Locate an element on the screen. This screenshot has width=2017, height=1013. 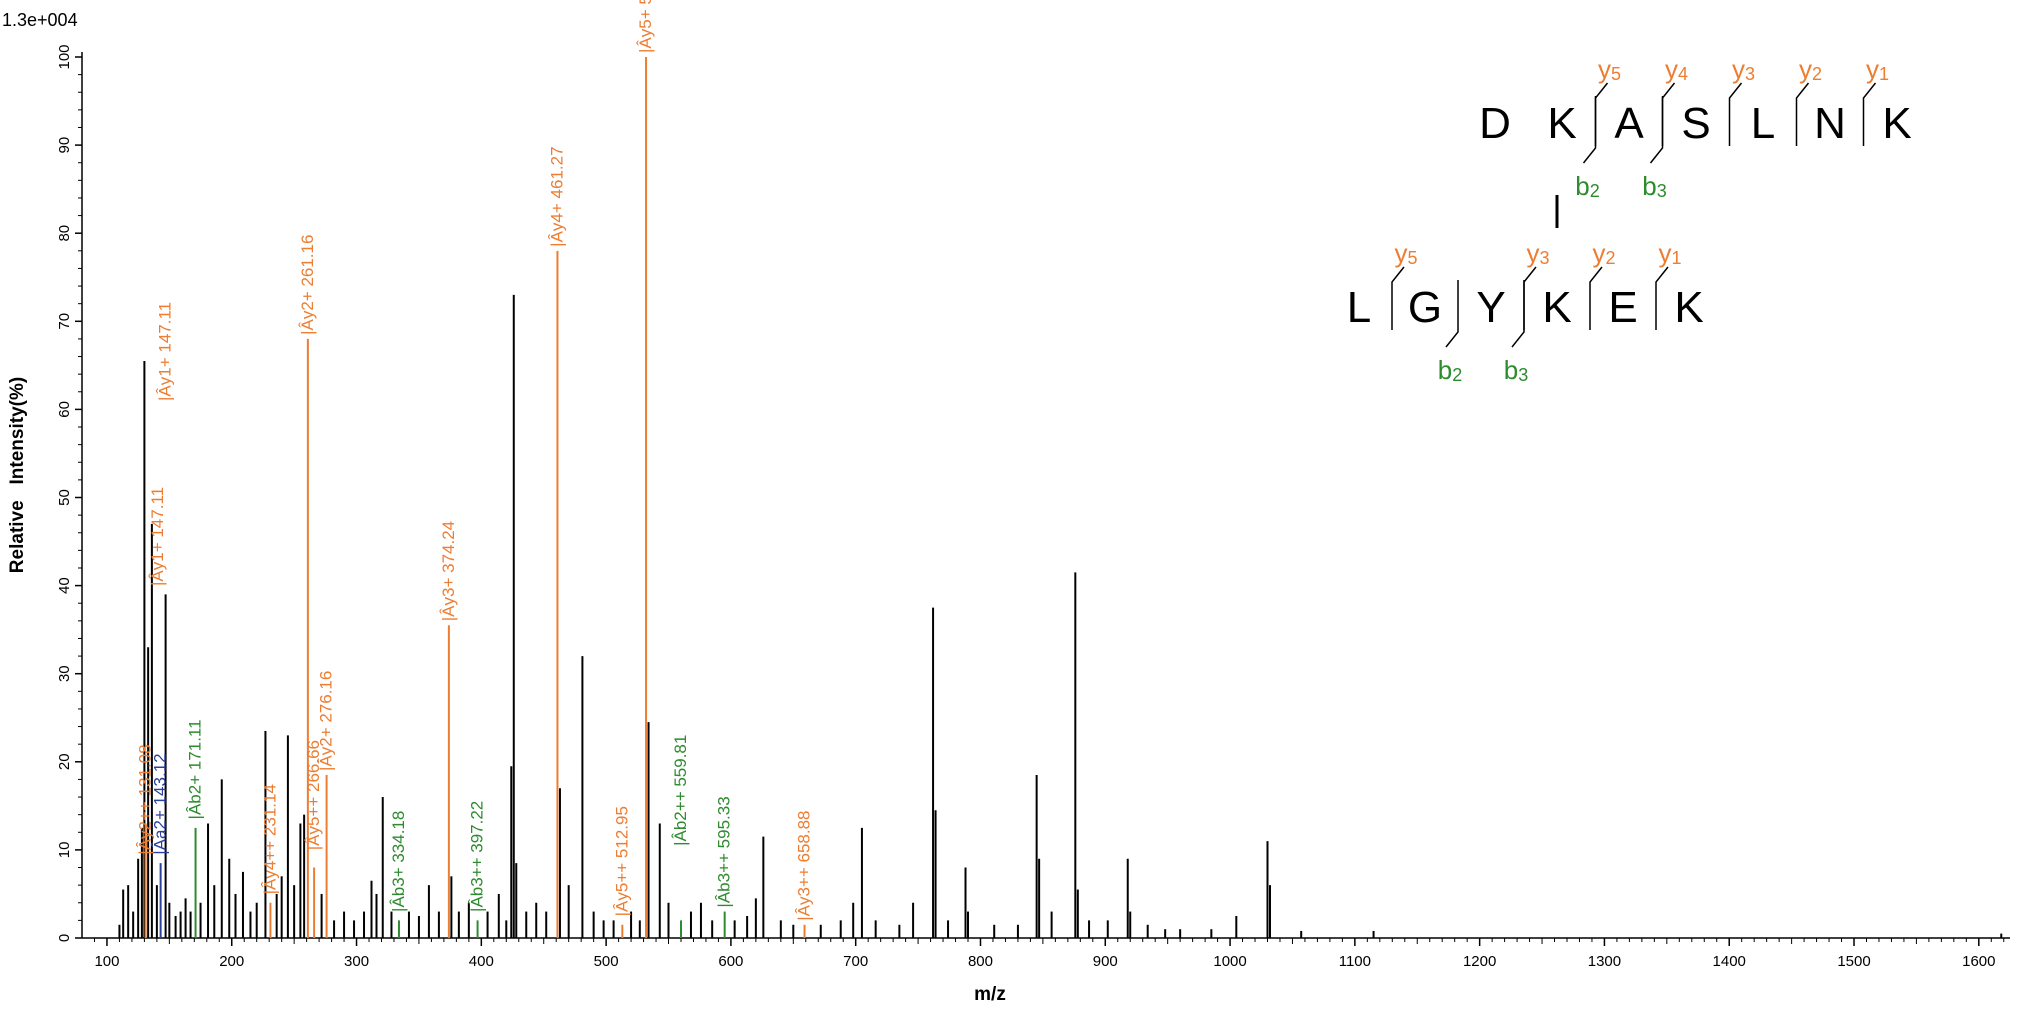
peak-annotation: |Ây2+ 276.16 is located at coordinates (326, 721).